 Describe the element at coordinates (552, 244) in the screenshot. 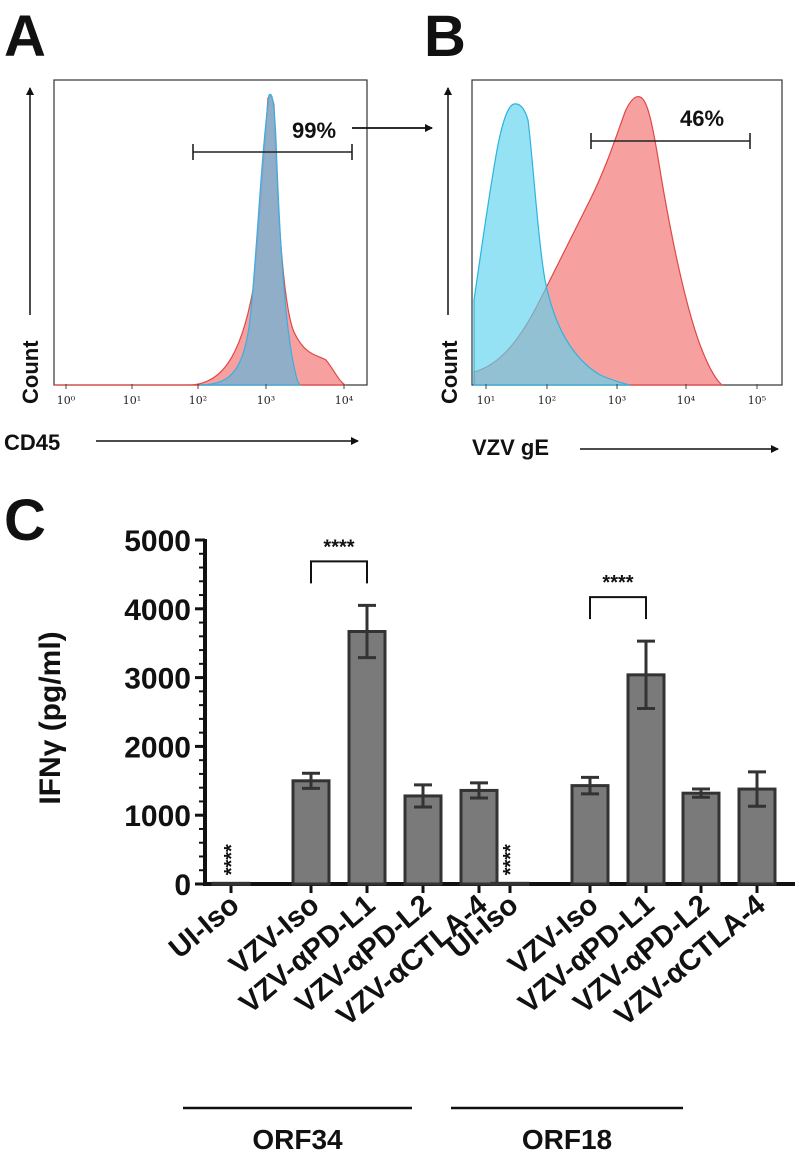

I see `panel-b-histogram-control` at that location.